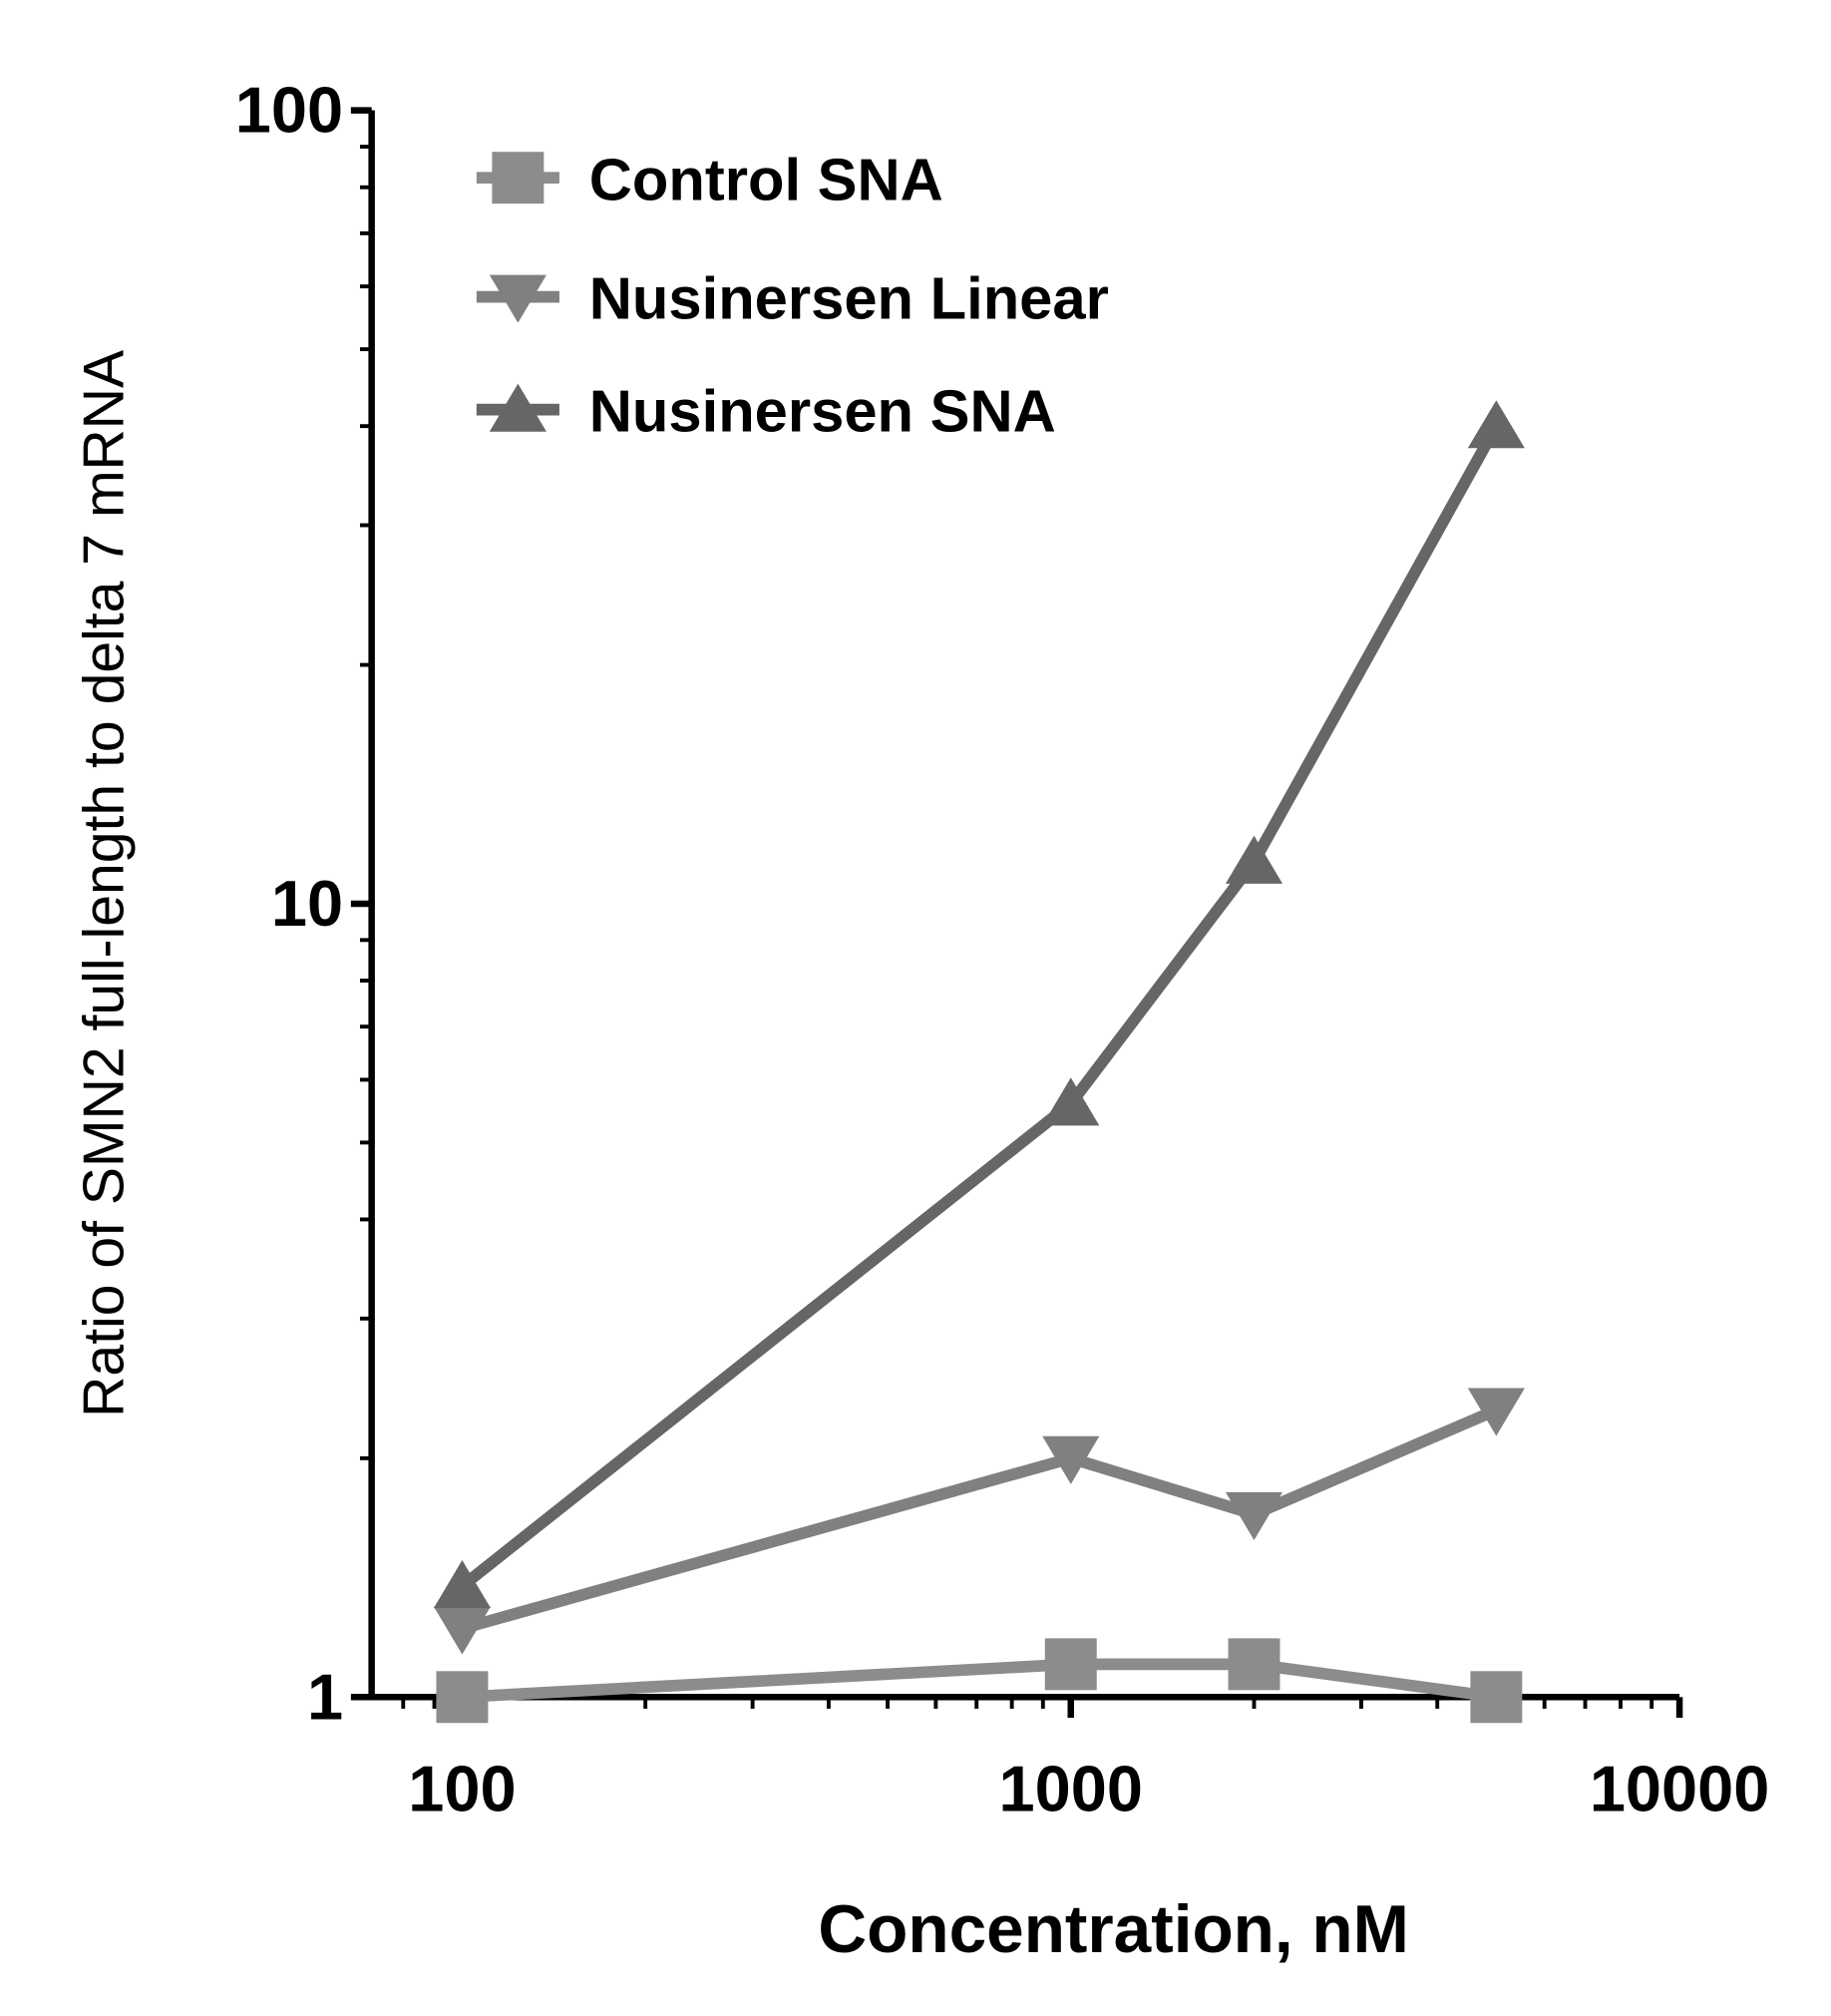 This screenshot has width=1831, height=2016. I want to click on legend-marker-triangle-up-icon, so click(518, 407).